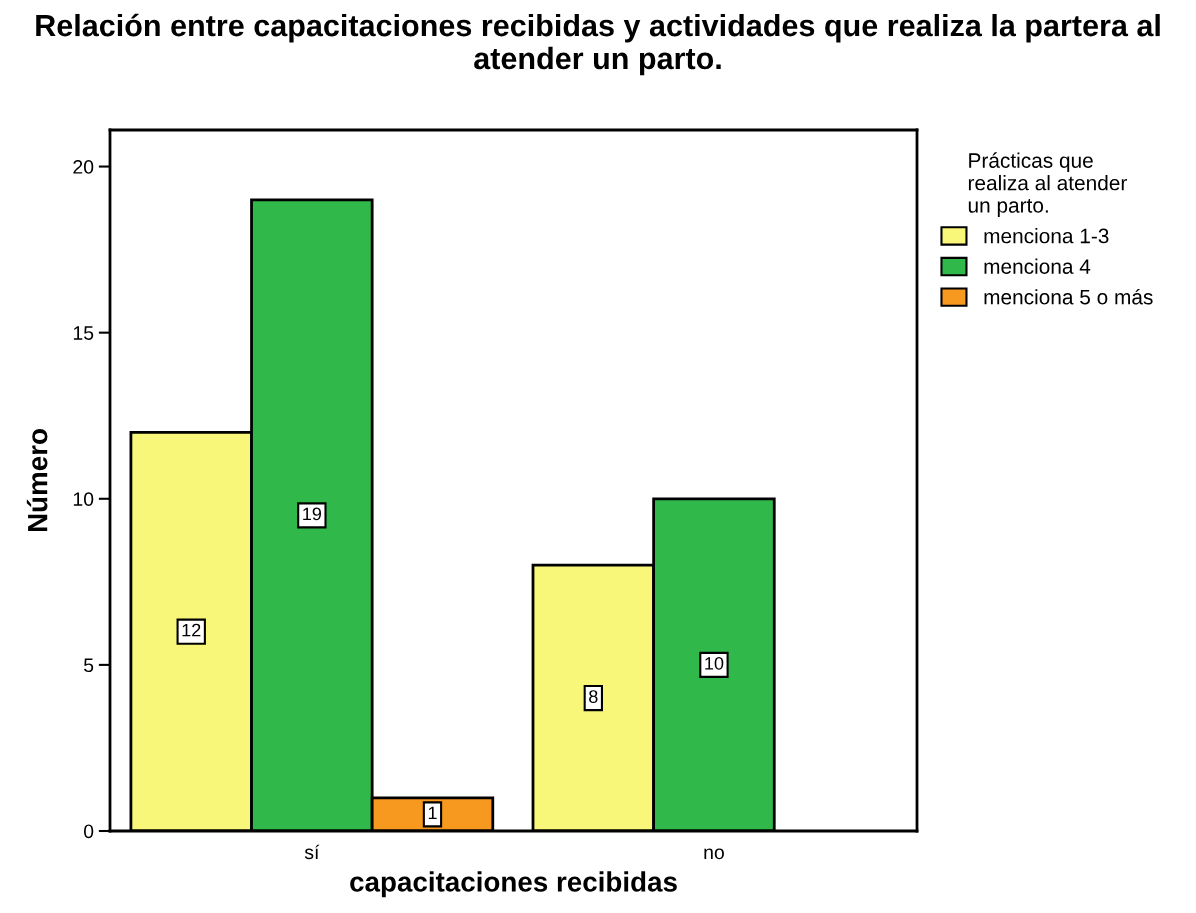  What do you see at coordinates (88, 831) in the screenshot?
I see `y-tick-label: 0` at bounding box center [88, 831].